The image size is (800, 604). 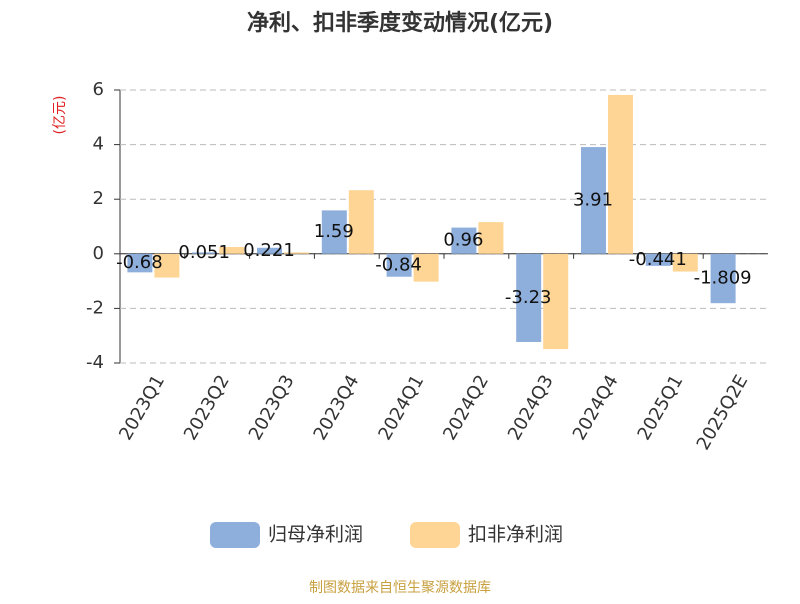 I want to click on x-tick-label: 2024Q3, so click(x=531, y=408).